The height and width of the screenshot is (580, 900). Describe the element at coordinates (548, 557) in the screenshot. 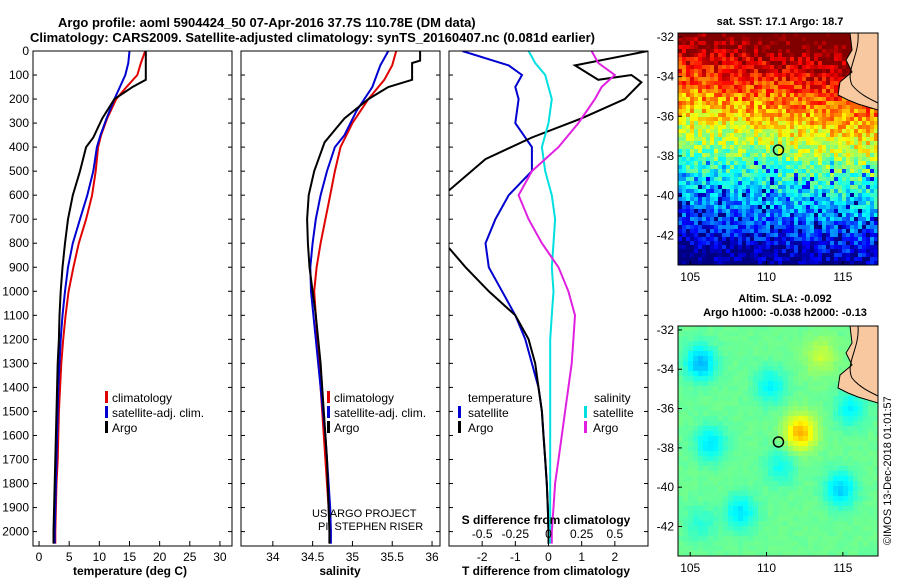

I see `x-tick-label: 0` at that location.